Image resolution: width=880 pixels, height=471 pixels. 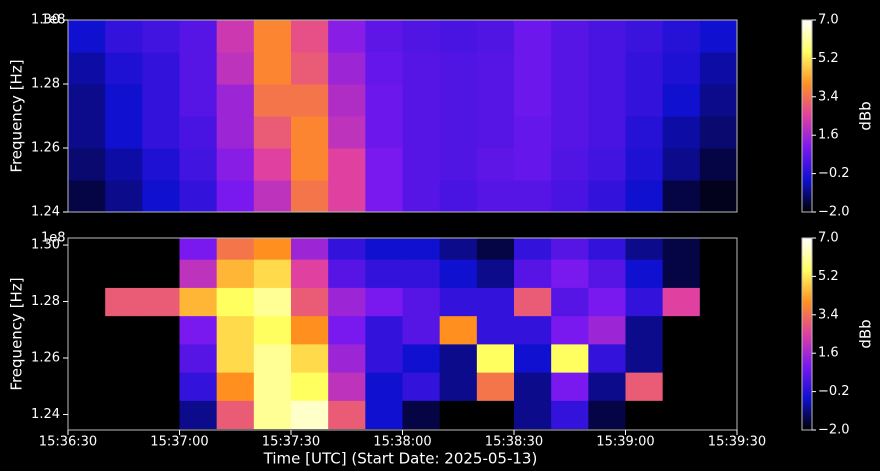 I want to click on y-tick-label: 1.26, so click(x=45, y=148).